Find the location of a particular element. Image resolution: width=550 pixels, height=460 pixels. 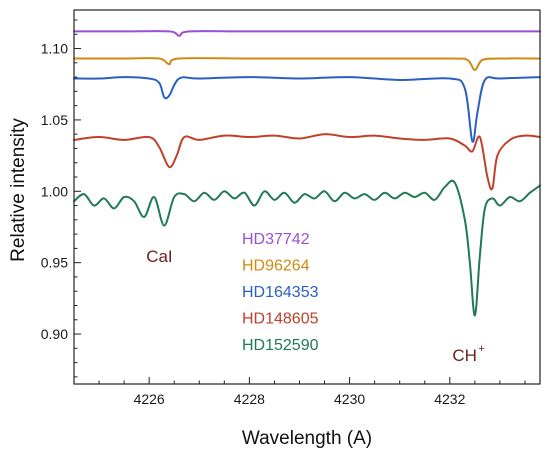

x-axis-ticks: 4226 4228 4230 4232 is located at coordinates (299, 392).